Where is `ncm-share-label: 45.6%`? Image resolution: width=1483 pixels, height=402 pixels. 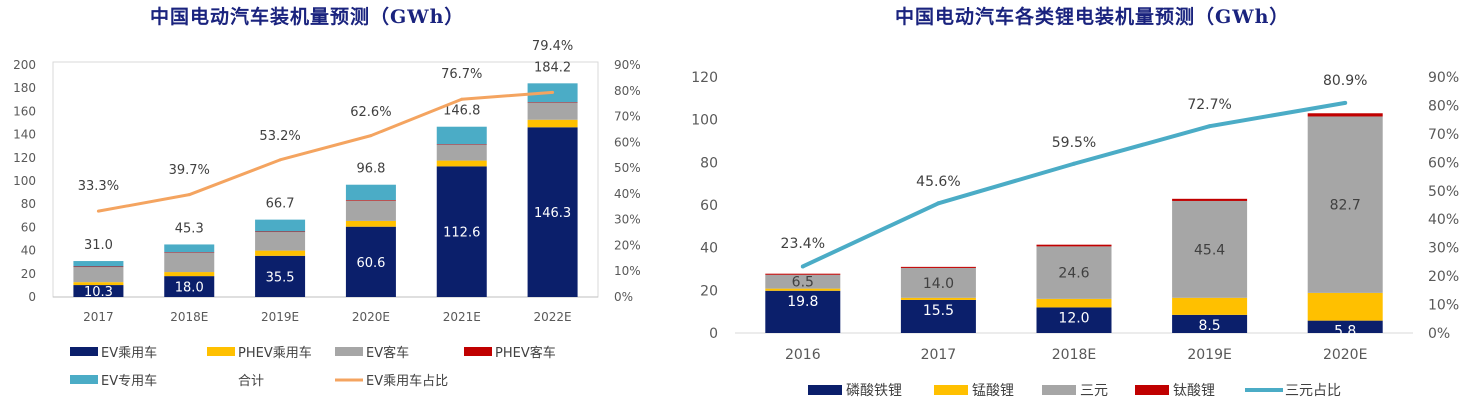
ncm-share-label: 45.6% is located at coordinates (938, 182).